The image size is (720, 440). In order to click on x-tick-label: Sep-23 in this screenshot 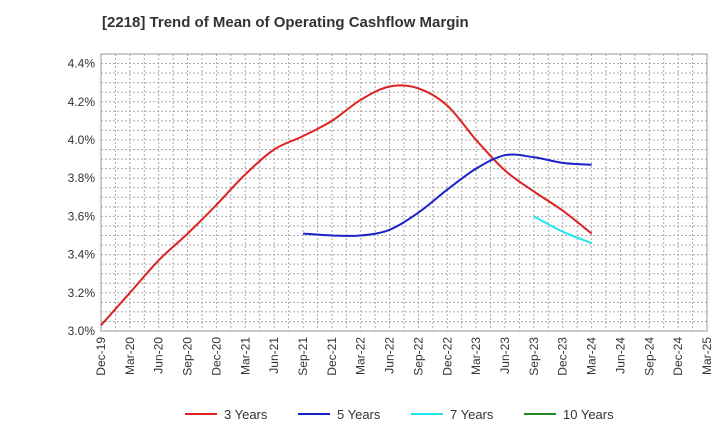, I will do `click(534, 356)`.